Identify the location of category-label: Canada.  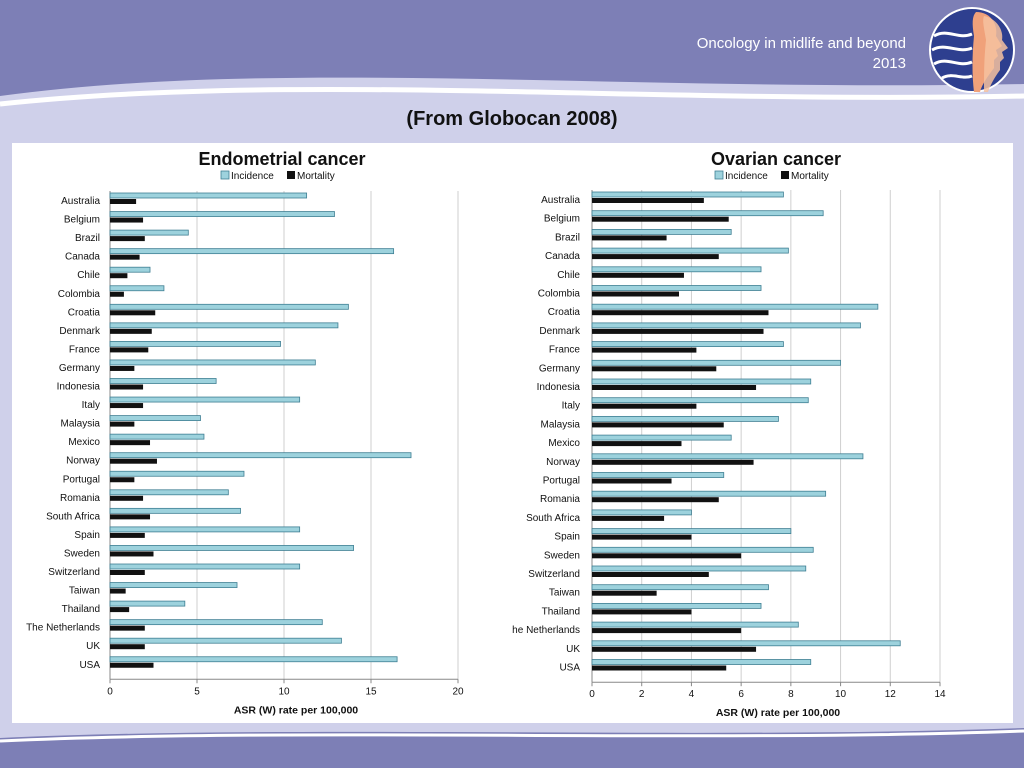
(82, 257).